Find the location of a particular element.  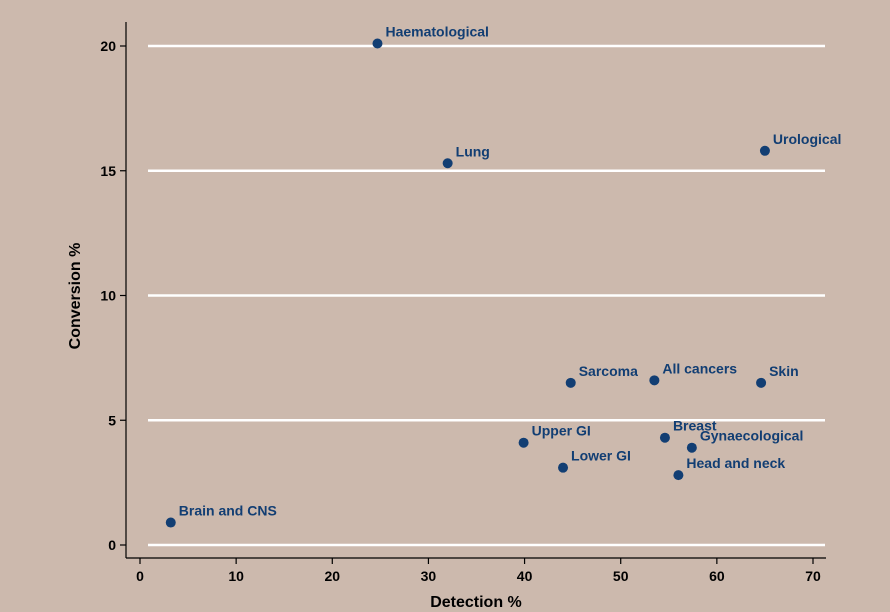

x-tick-label: 30 is located at coordinates (429, 576).